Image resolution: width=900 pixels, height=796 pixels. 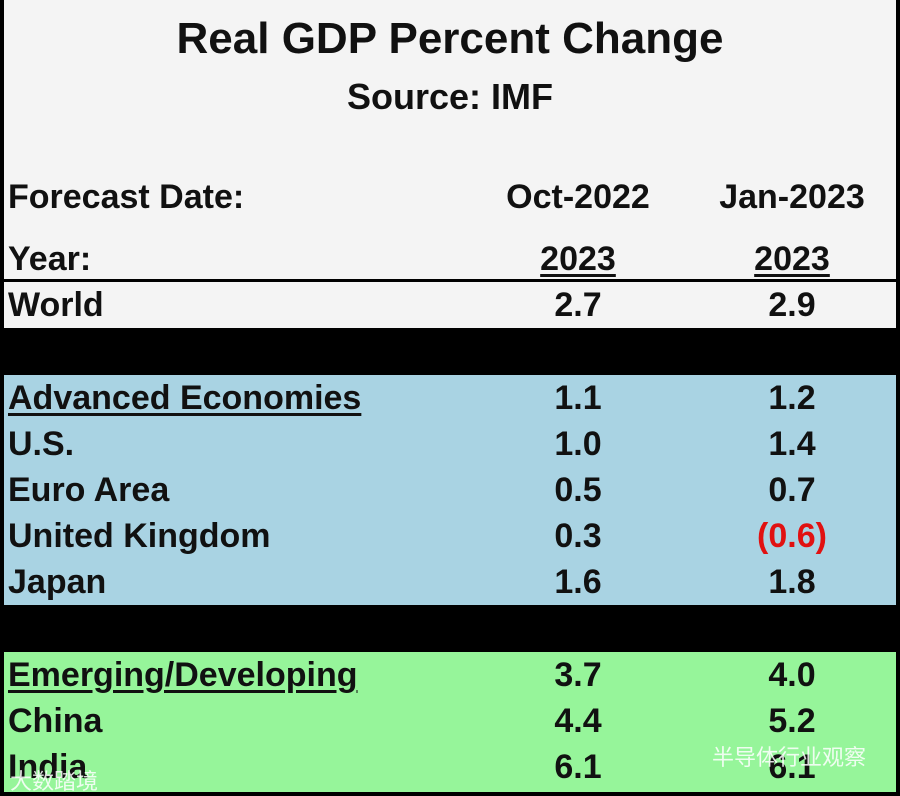 What do you see at coordinates (578, 398) in the screenshot?
I see `row-value-1: 1.1` at bounding box center [578, 398].